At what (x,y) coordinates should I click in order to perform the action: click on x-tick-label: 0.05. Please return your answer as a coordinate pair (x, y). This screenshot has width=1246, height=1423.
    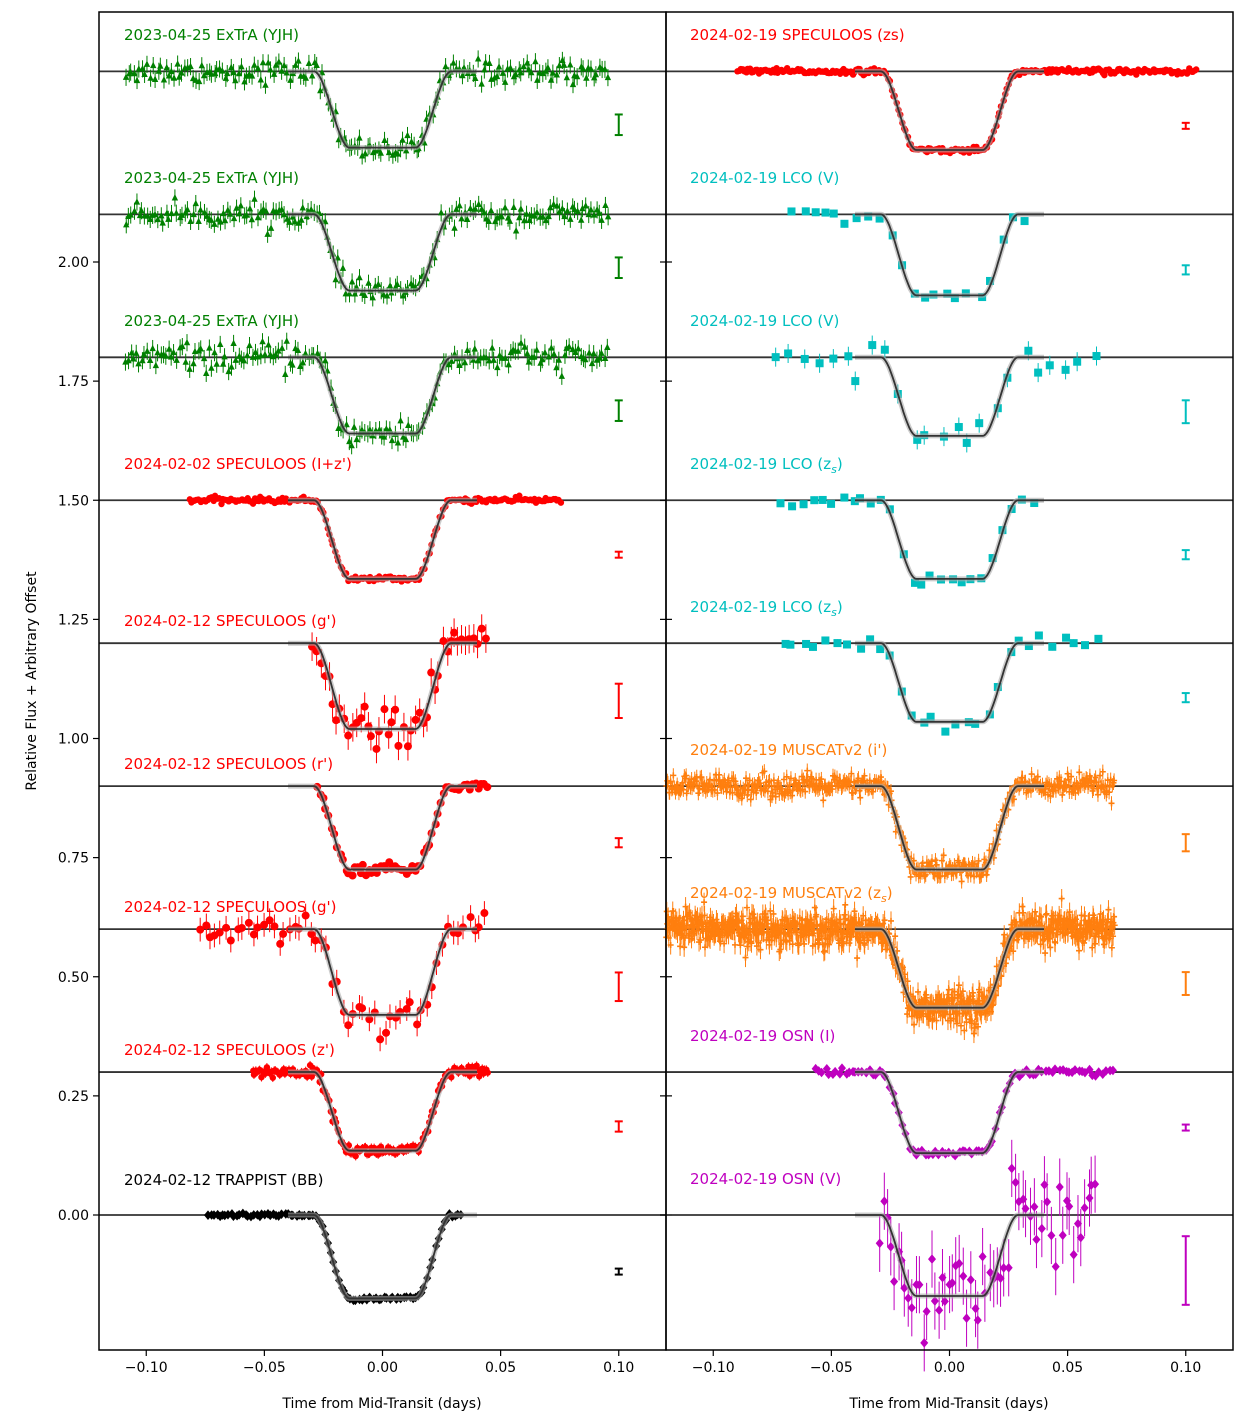
    Looking at the image, I should click on (500, 1368).